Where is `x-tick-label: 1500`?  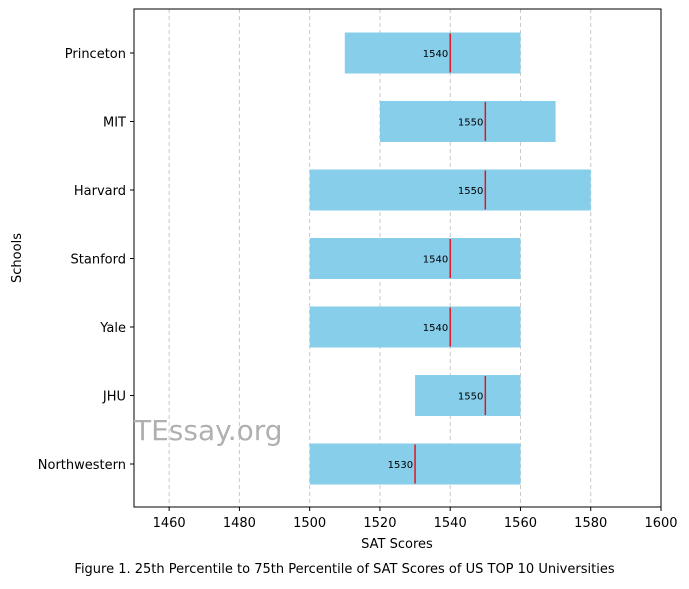
x-tick-label: 1500 is located at coordinates (309, 523).